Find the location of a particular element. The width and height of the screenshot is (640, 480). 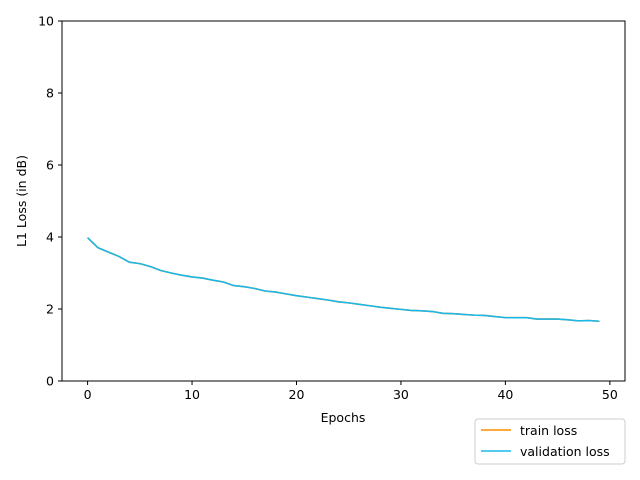

x-axis-label: Epochs is located at coordinates (343, 417).